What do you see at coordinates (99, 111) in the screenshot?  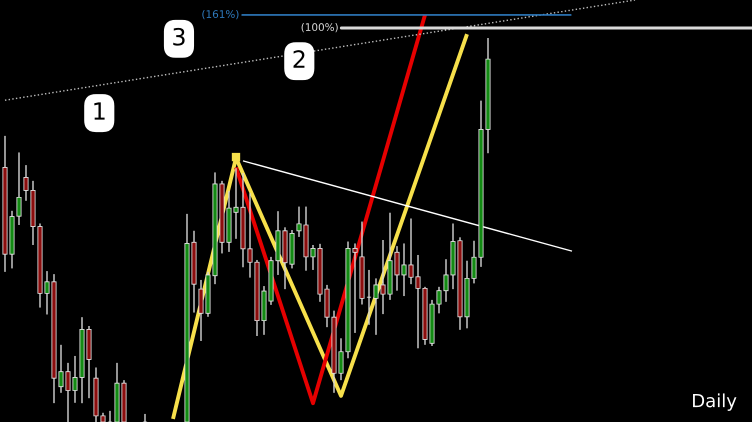 I see `annotation: 1` at bounding box center [99, 111].